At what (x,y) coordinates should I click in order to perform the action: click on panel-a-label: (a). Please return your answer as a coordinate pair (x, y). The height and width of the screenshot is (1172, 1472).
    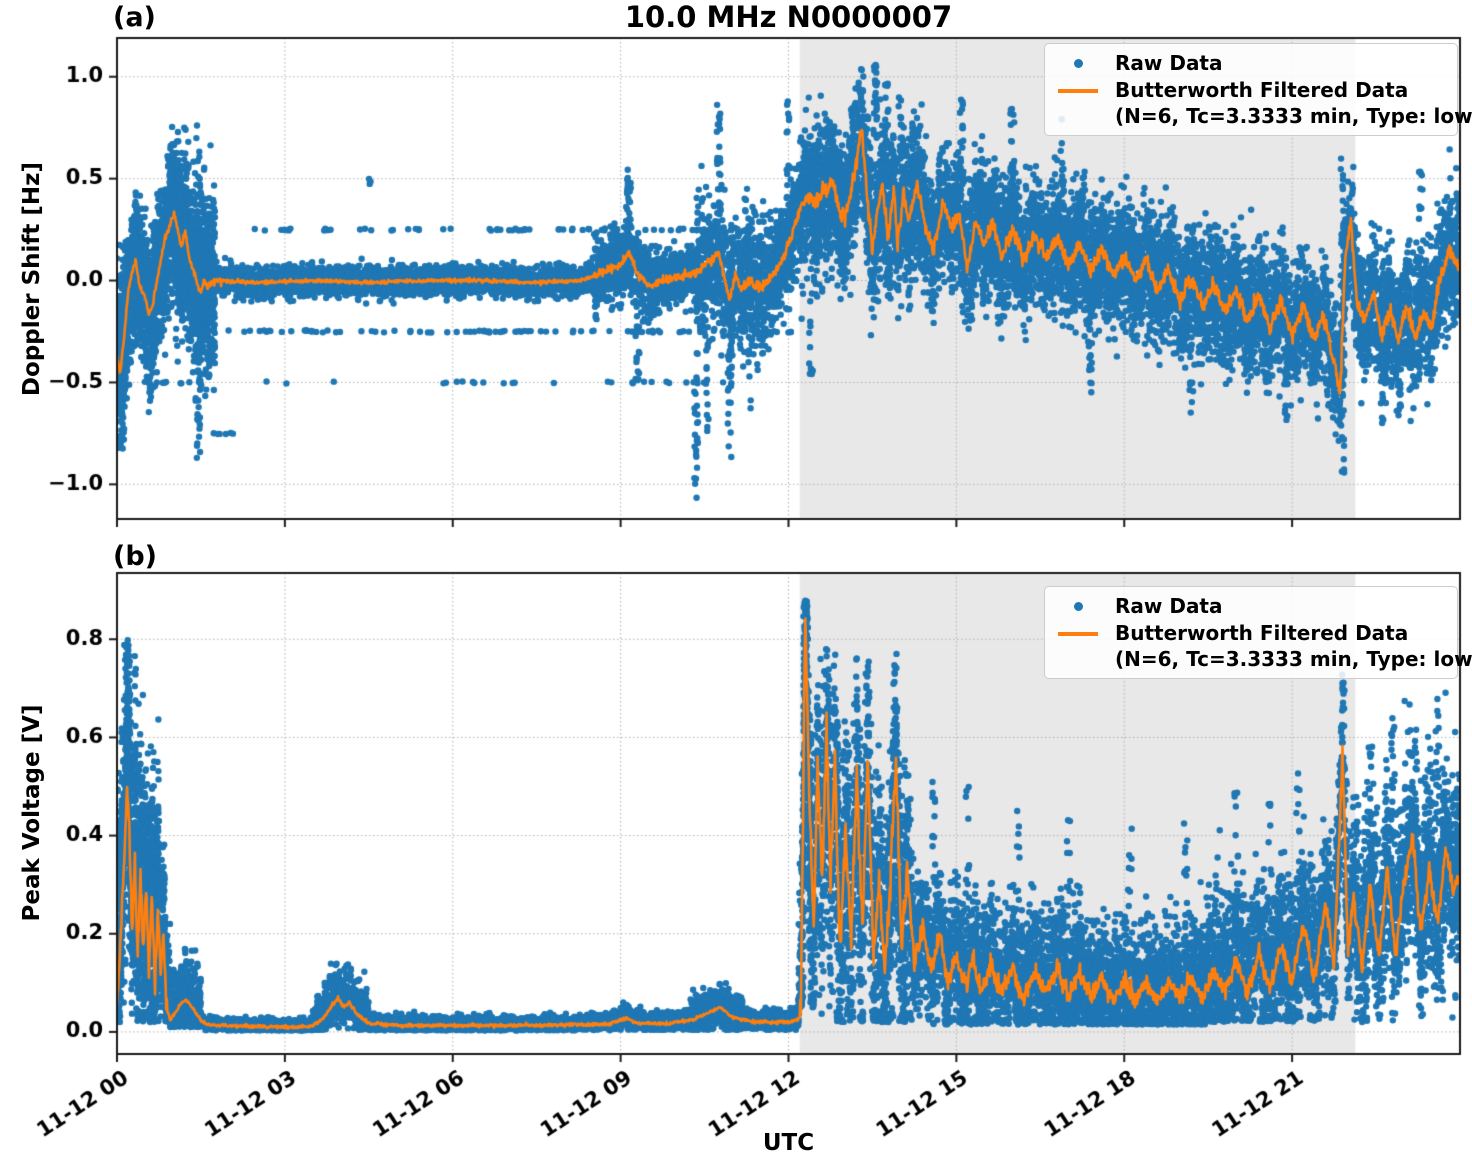
    Looking at the image, I should click on (134, 17).